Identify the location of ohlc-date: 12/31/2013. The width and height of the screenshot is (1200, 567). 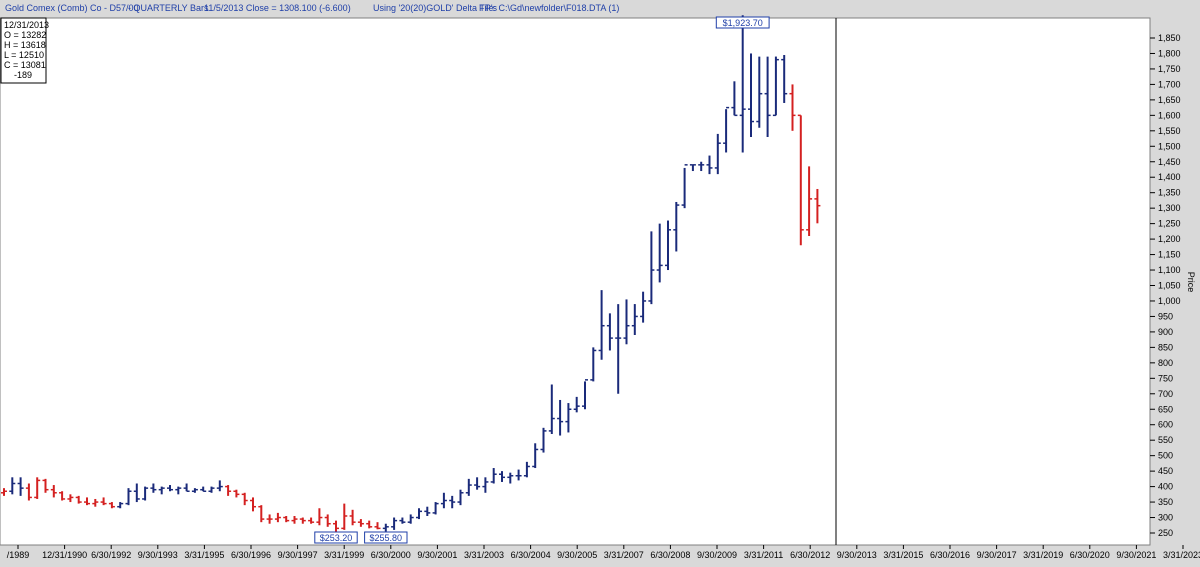
(26, 25).